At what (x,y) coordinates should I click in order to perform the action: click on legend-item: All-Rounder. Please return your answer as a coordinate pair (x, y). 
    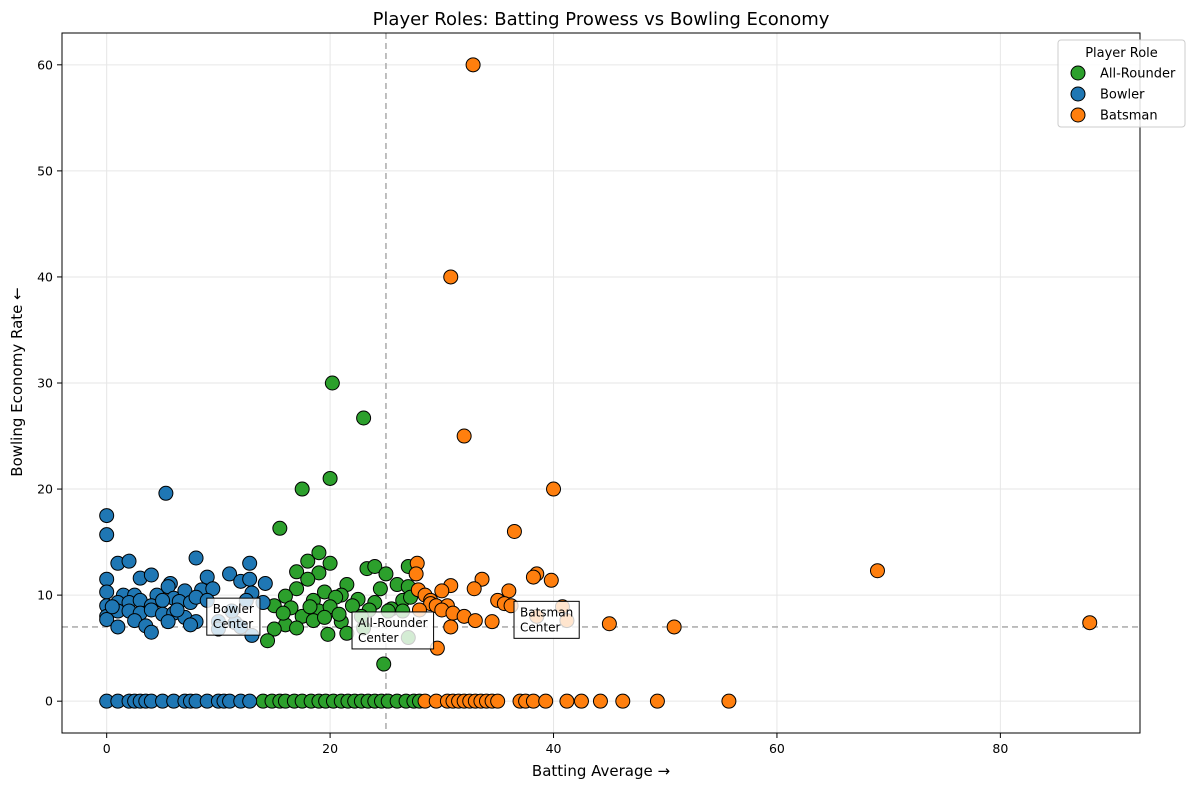
    Looking at the image, I should click on (1123, 73).